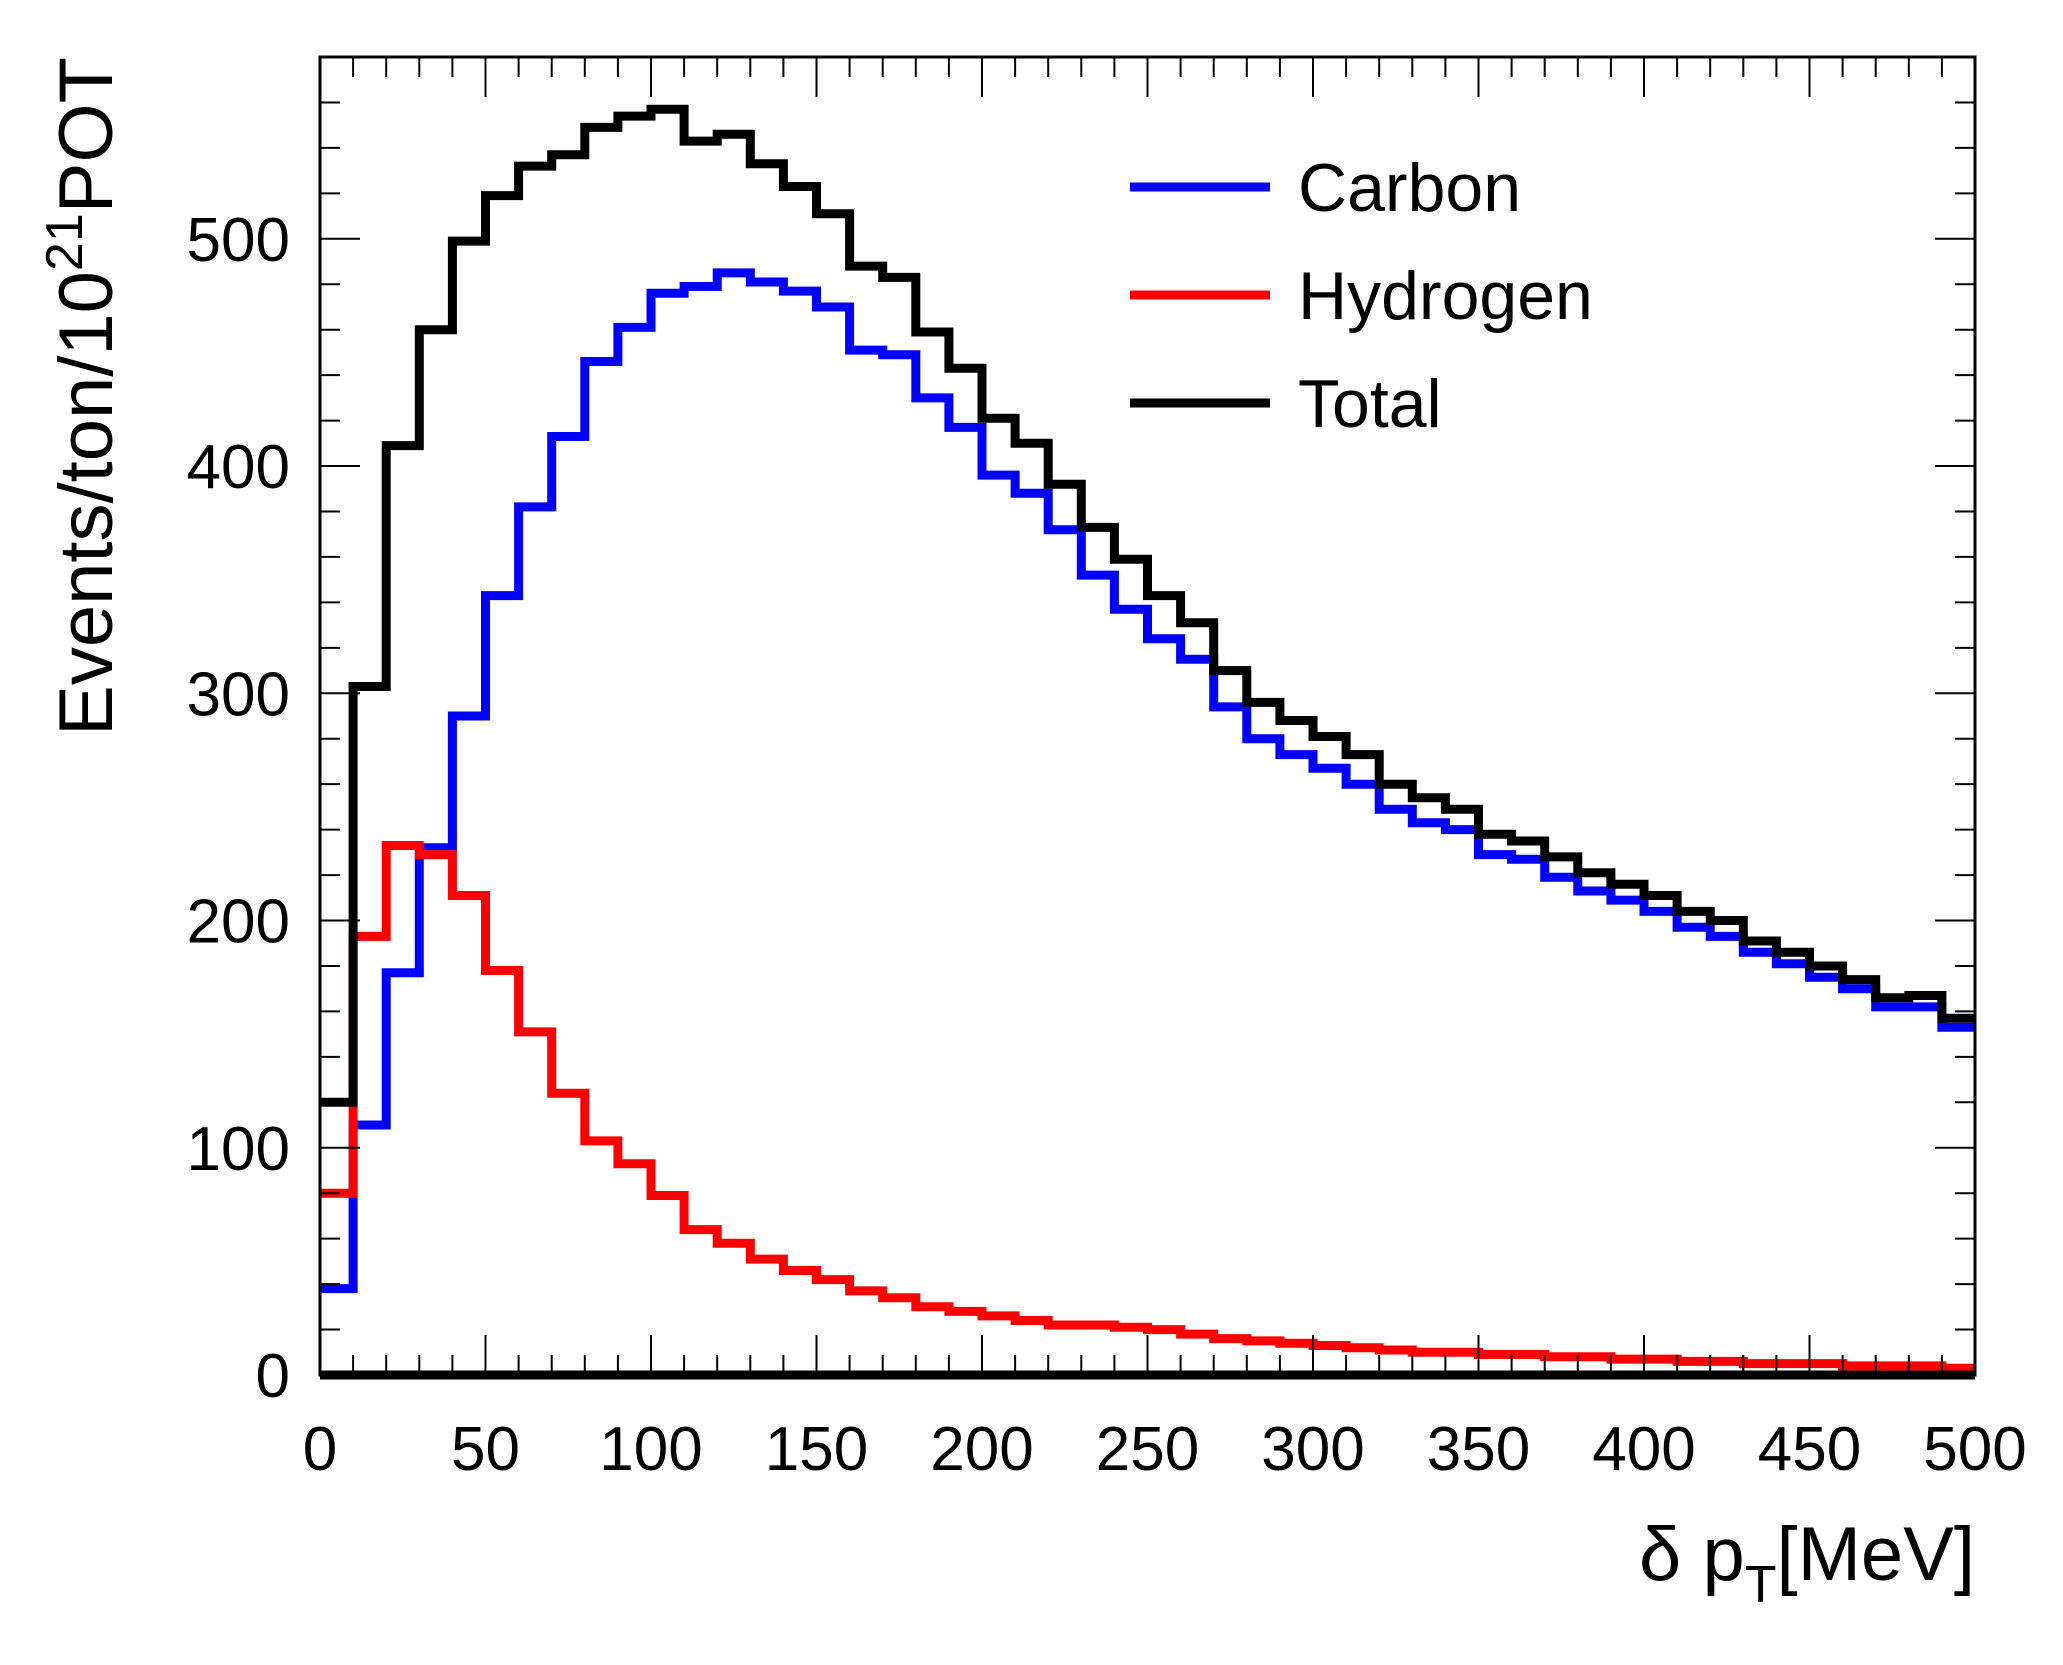 The height and width of the screenshot is (1665, 2063). What do you see at coordinates (1409, 188) in the screenshot?
I see `legend-label-carbon: Carbon` at bounding box center [1409, 188].